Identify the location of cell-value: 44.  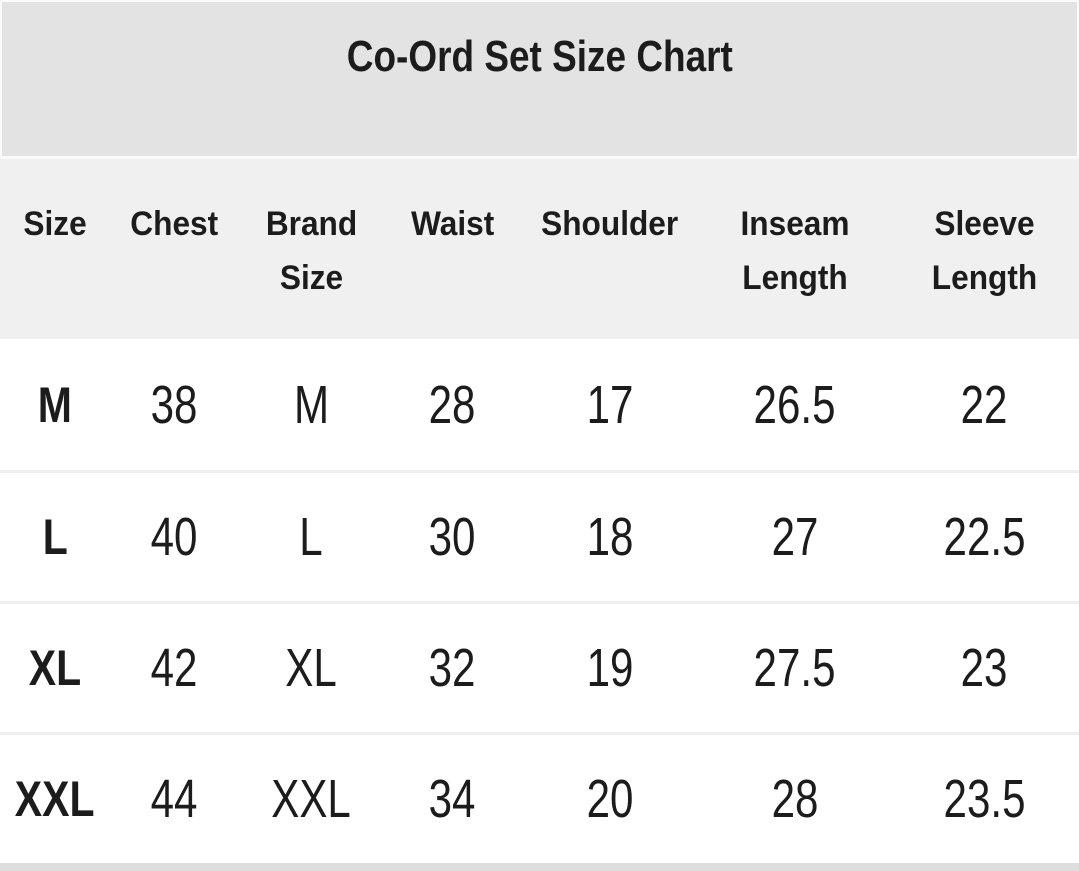
(174, 799).